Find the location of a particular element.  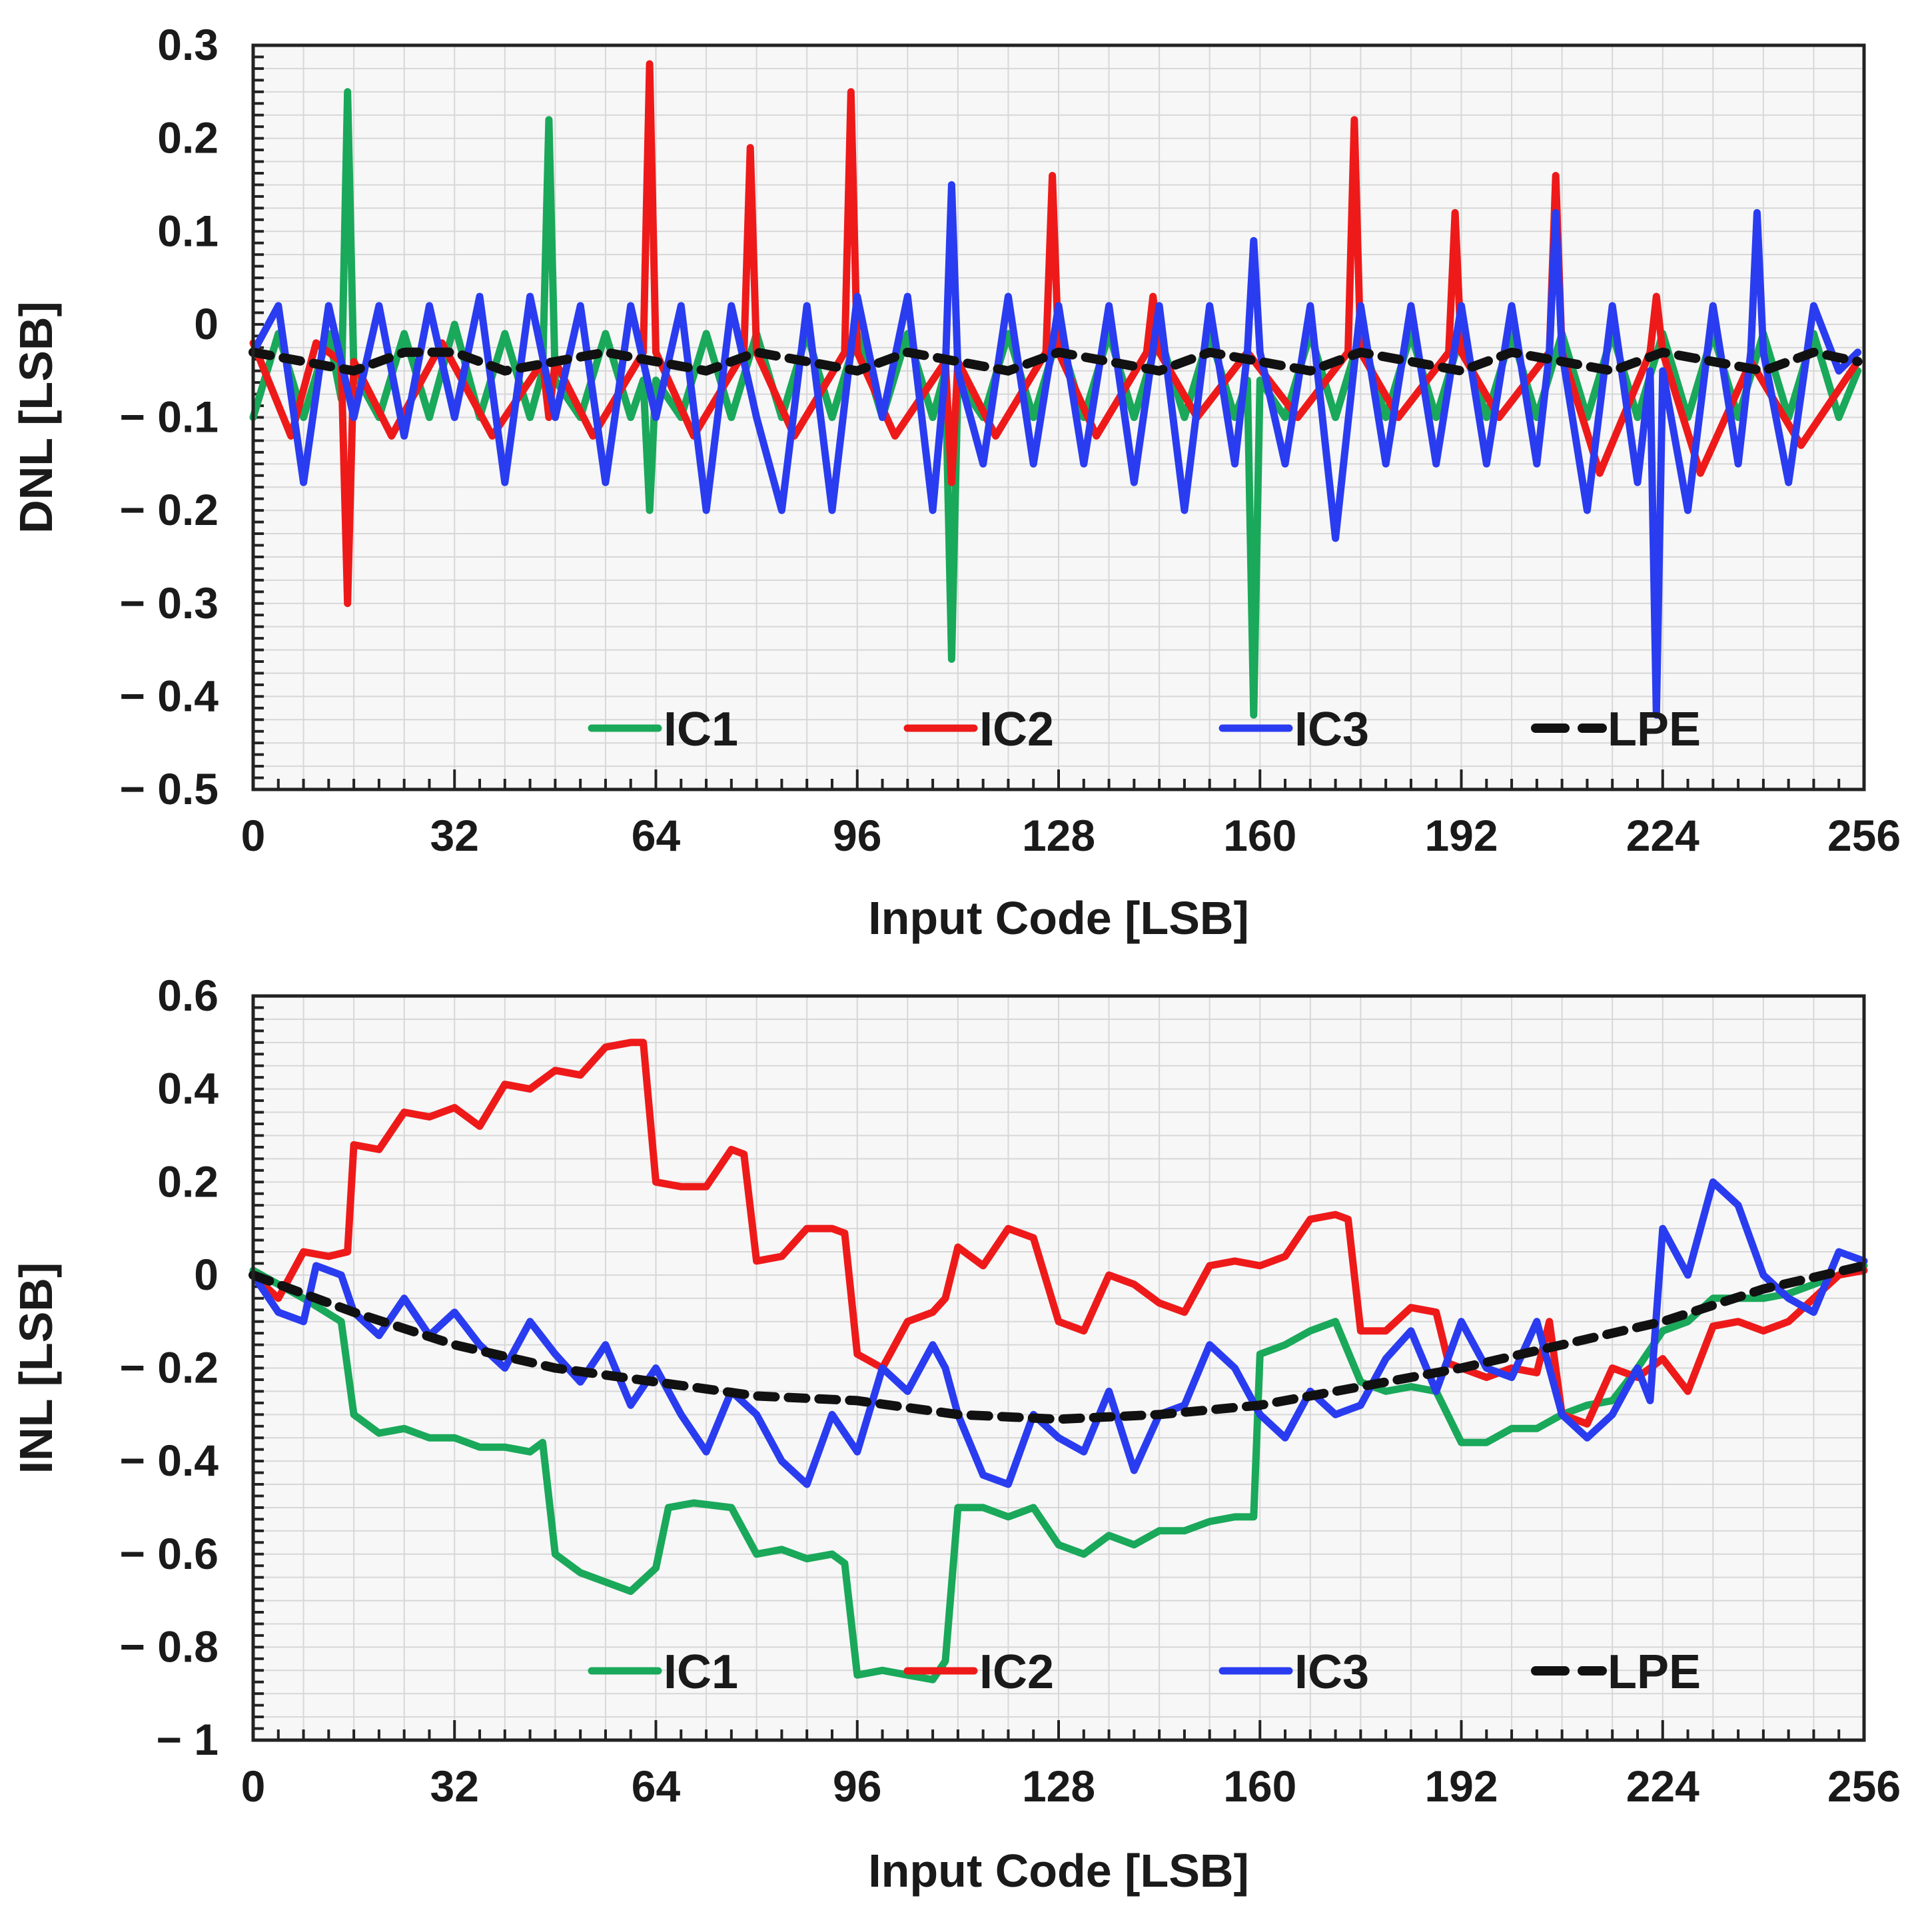

inl-y-tick-label: 0.6 is located at coordinates (188, 995).